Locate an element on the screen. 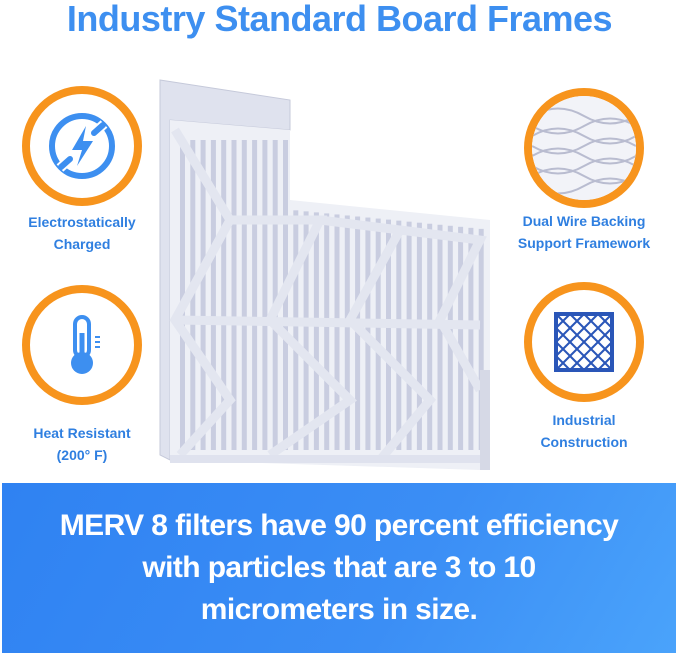 The height and width of the screenshot is (657, 679). label-line: Electrostatically is located at coordinates (82, 222).